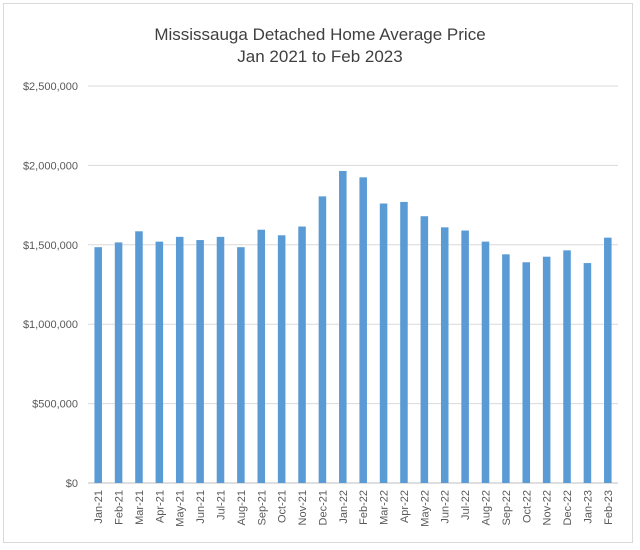 The width and height of the screenshot is (640, 550). Describe the element at coordinates (487, 507) in the screenshot. I see `x-tick-label: Aug-22` at that location.